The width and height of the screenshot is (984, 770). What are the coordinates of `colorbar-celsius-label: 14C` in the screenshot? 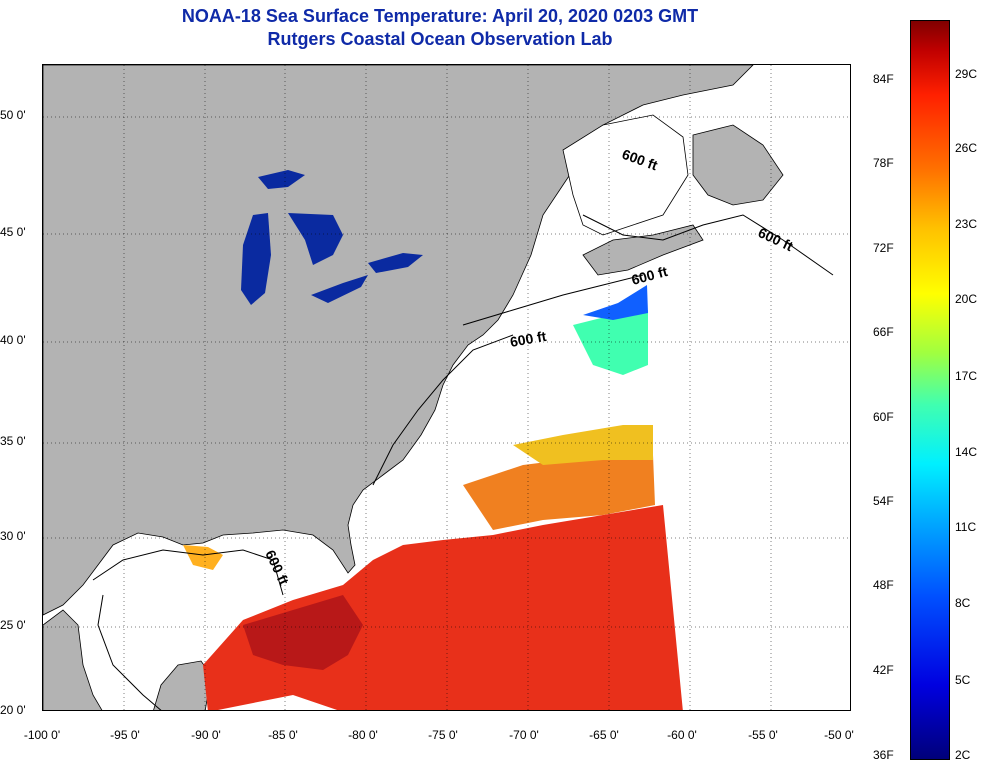 It's located at (966, 452).